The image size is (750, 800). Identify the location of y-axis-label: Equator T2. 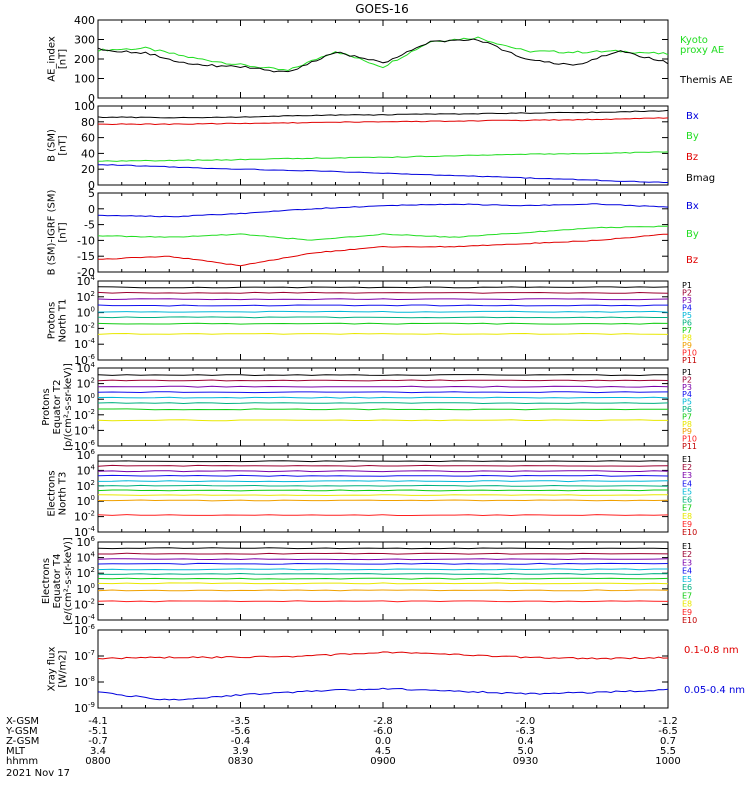
(57, 407).